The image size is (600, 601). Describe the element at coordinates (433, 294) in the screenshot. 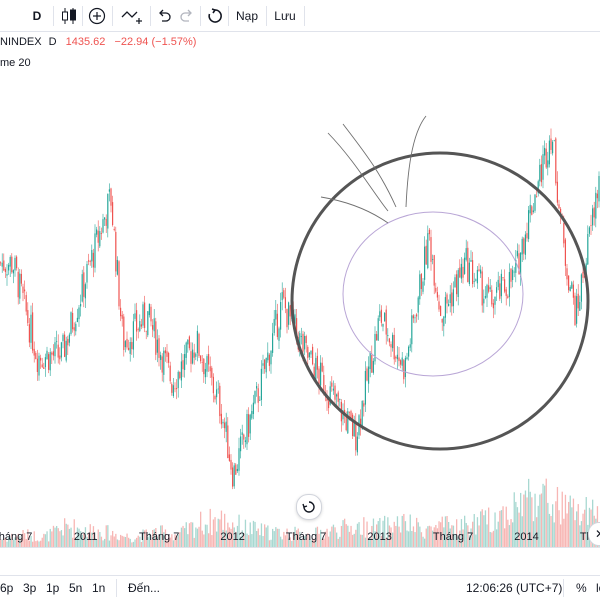

I see `ellipse-drawing` at that location.